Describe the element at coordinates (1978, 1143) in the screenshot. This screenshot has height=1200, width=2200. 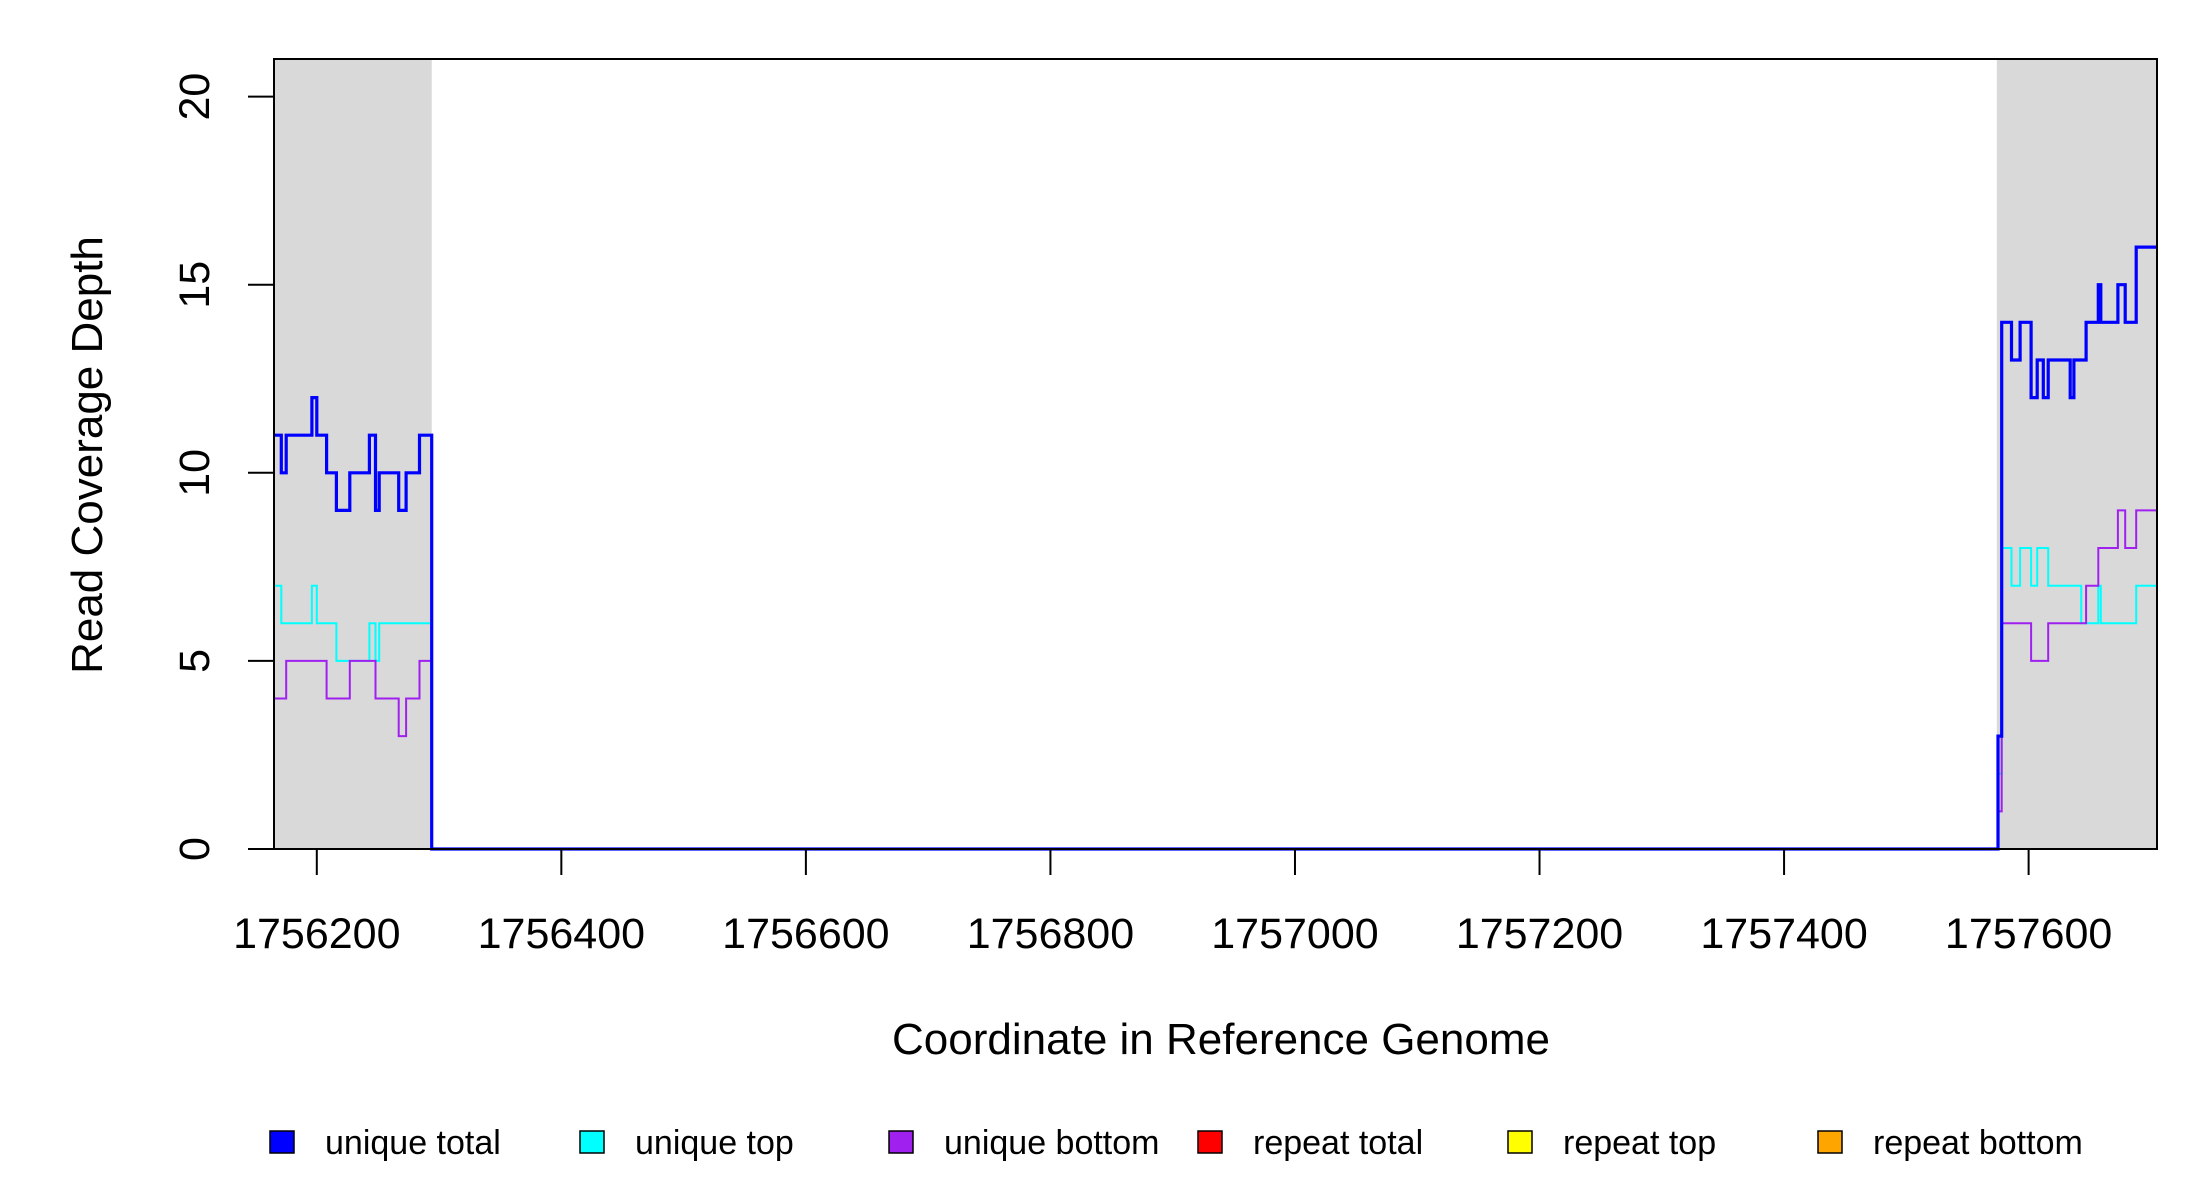
I see `legend-label-repeat-bottom: repeat bottom` at that location.